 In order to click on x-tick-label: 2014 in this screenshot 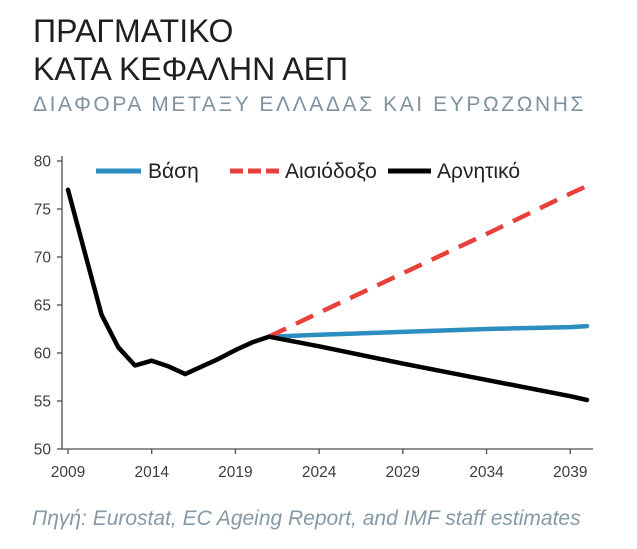, I will do `click(151, 472)`.